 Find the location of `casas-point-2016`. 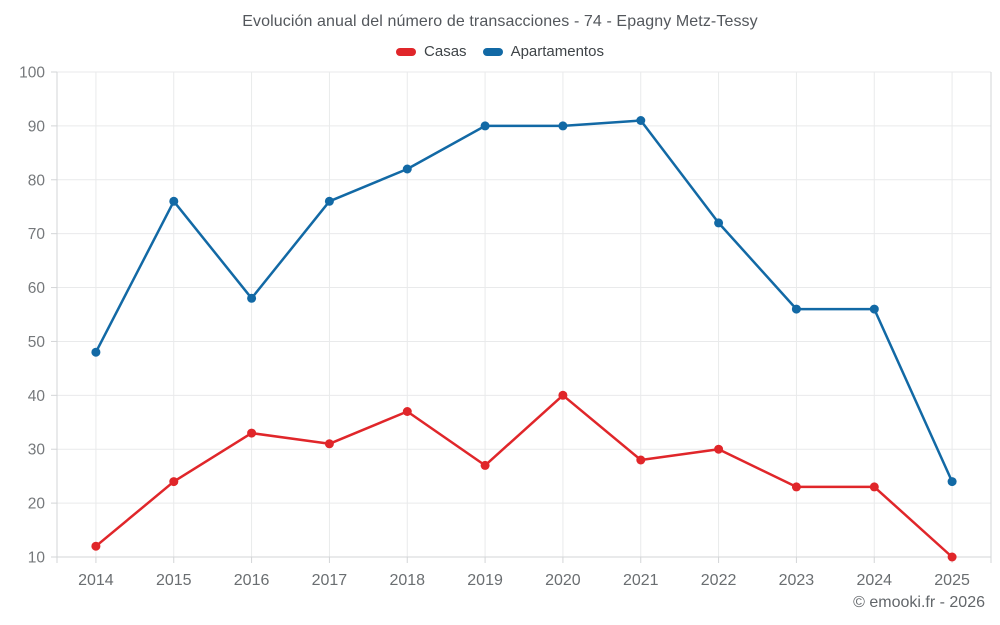

casas-point-2016 is located at coordinates (252, 433).